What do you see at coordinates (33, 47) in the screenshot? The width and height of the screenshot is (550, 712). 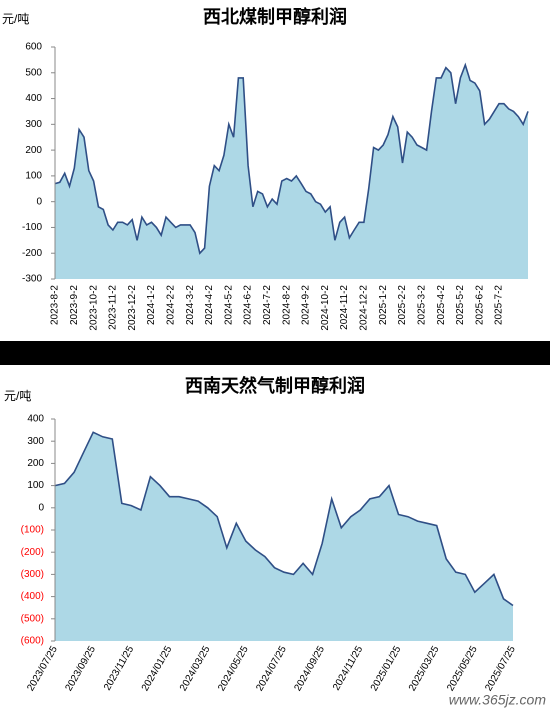 I see `y-tick-label: 600` at bounding box center [33, 47].